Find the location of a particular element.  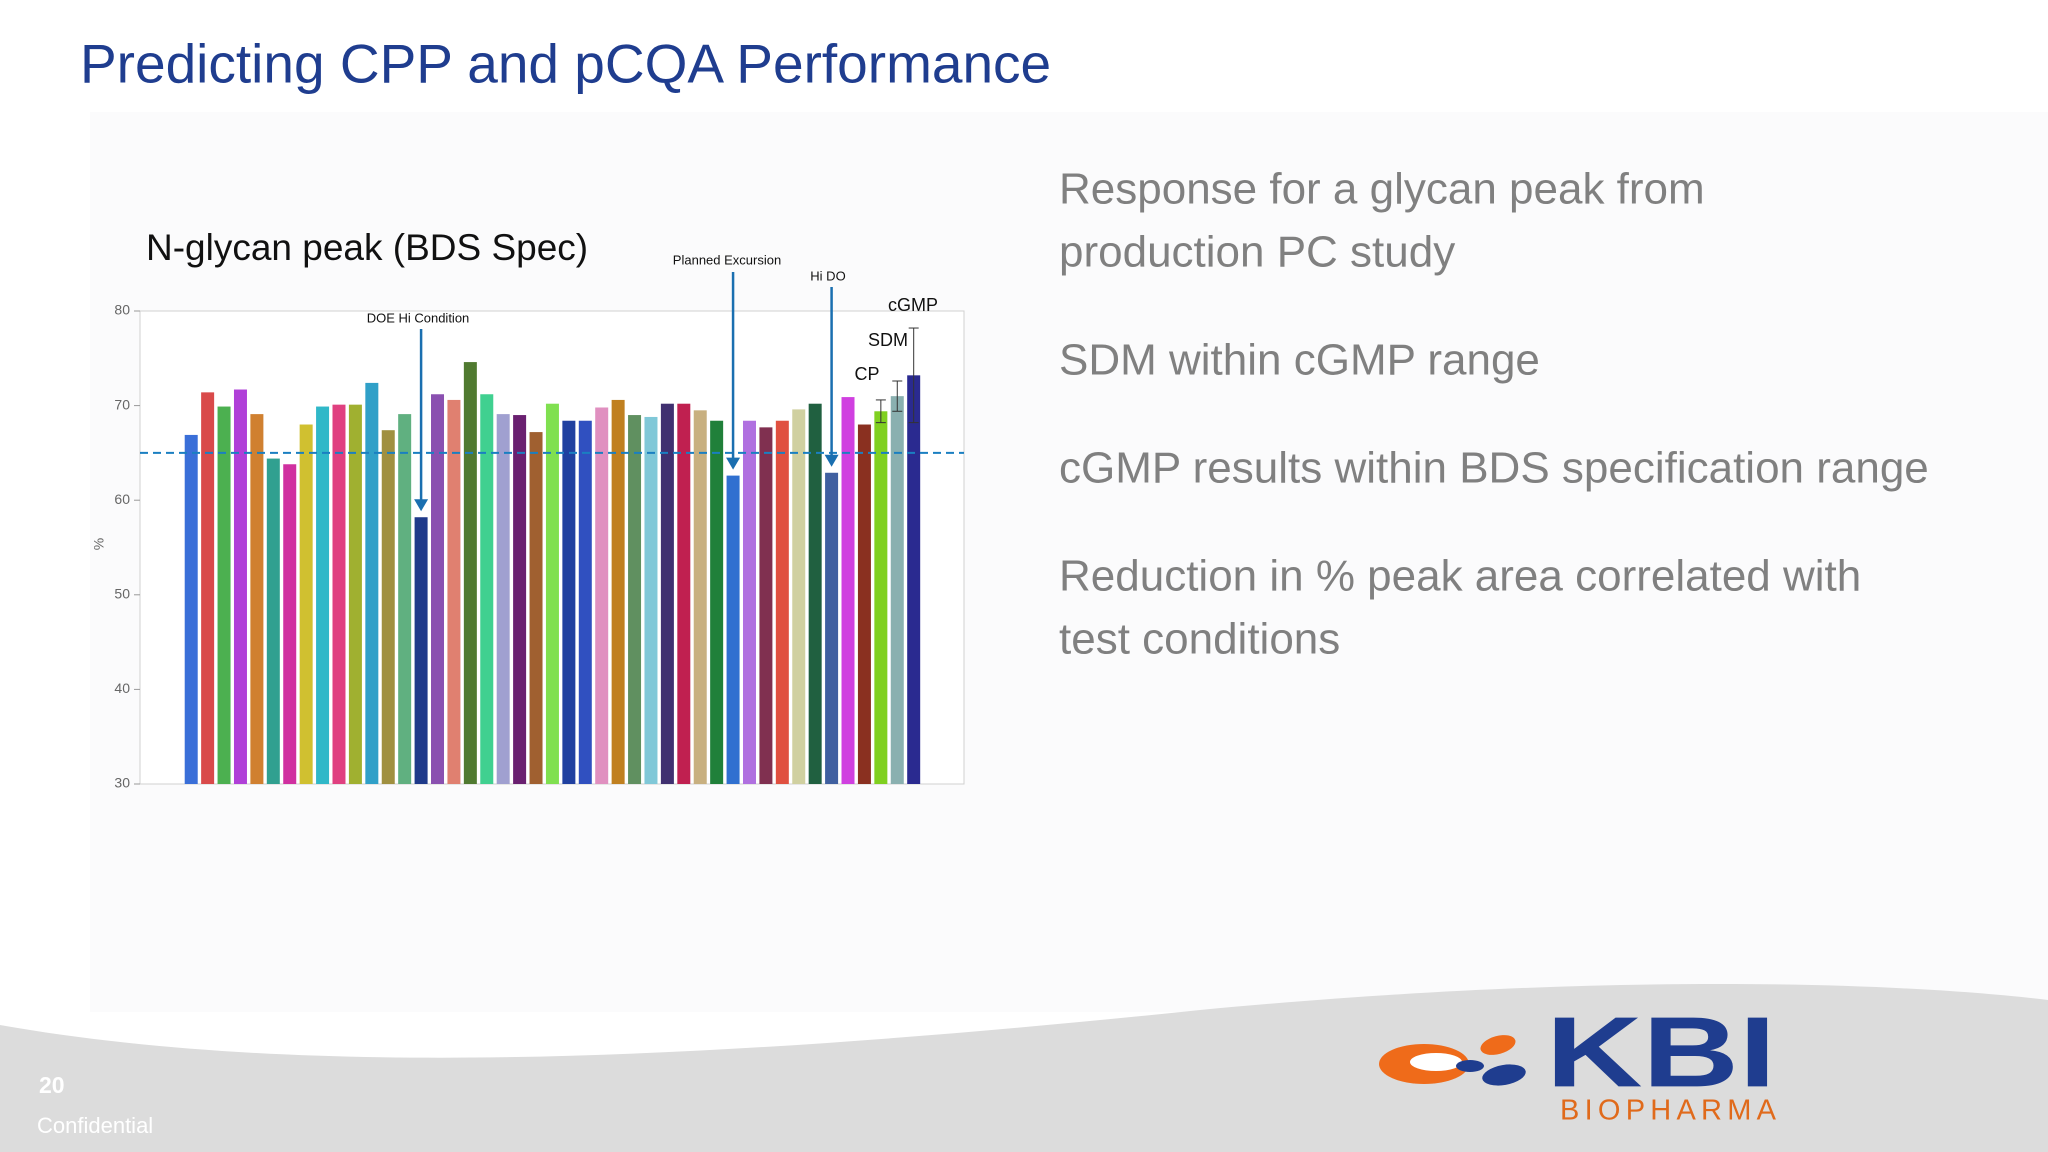

footer-wave is located at coordinates (1024, 1068).